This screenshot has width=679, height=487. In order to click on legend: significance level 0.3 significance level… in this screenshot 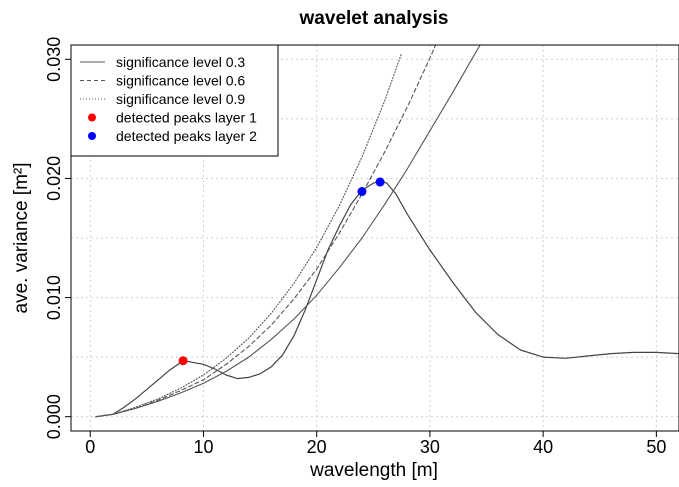, I will do `click(174, 100)`.